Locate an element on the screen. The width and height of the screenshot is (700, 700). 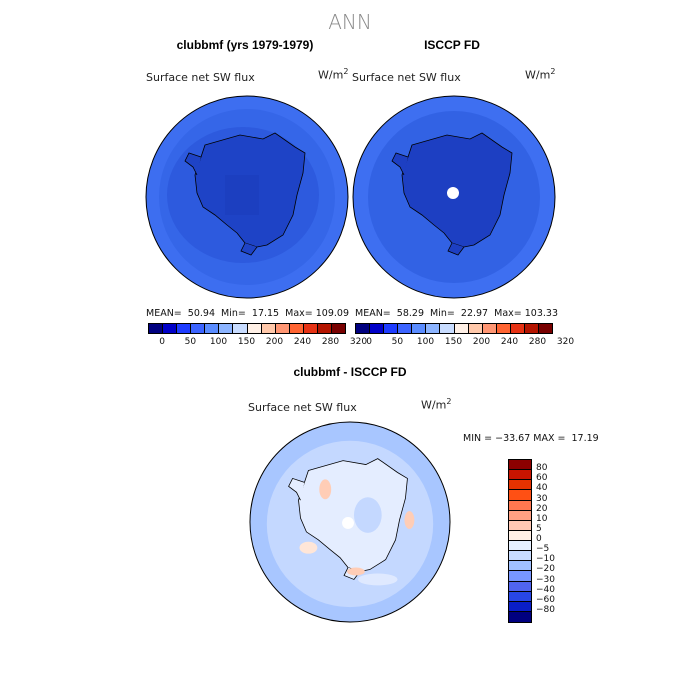
colorbar-tick-label: 20 is located at coordinates (542, 508).